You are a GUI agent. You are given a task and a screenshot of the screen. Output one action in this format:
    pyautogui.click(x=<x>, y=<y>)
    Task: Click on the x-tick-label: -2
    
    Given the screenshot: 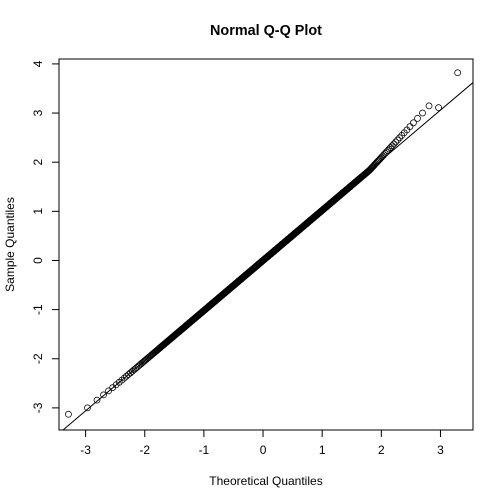 What is the action you would take?
    pyautogui.click(x=144, y=450)
    